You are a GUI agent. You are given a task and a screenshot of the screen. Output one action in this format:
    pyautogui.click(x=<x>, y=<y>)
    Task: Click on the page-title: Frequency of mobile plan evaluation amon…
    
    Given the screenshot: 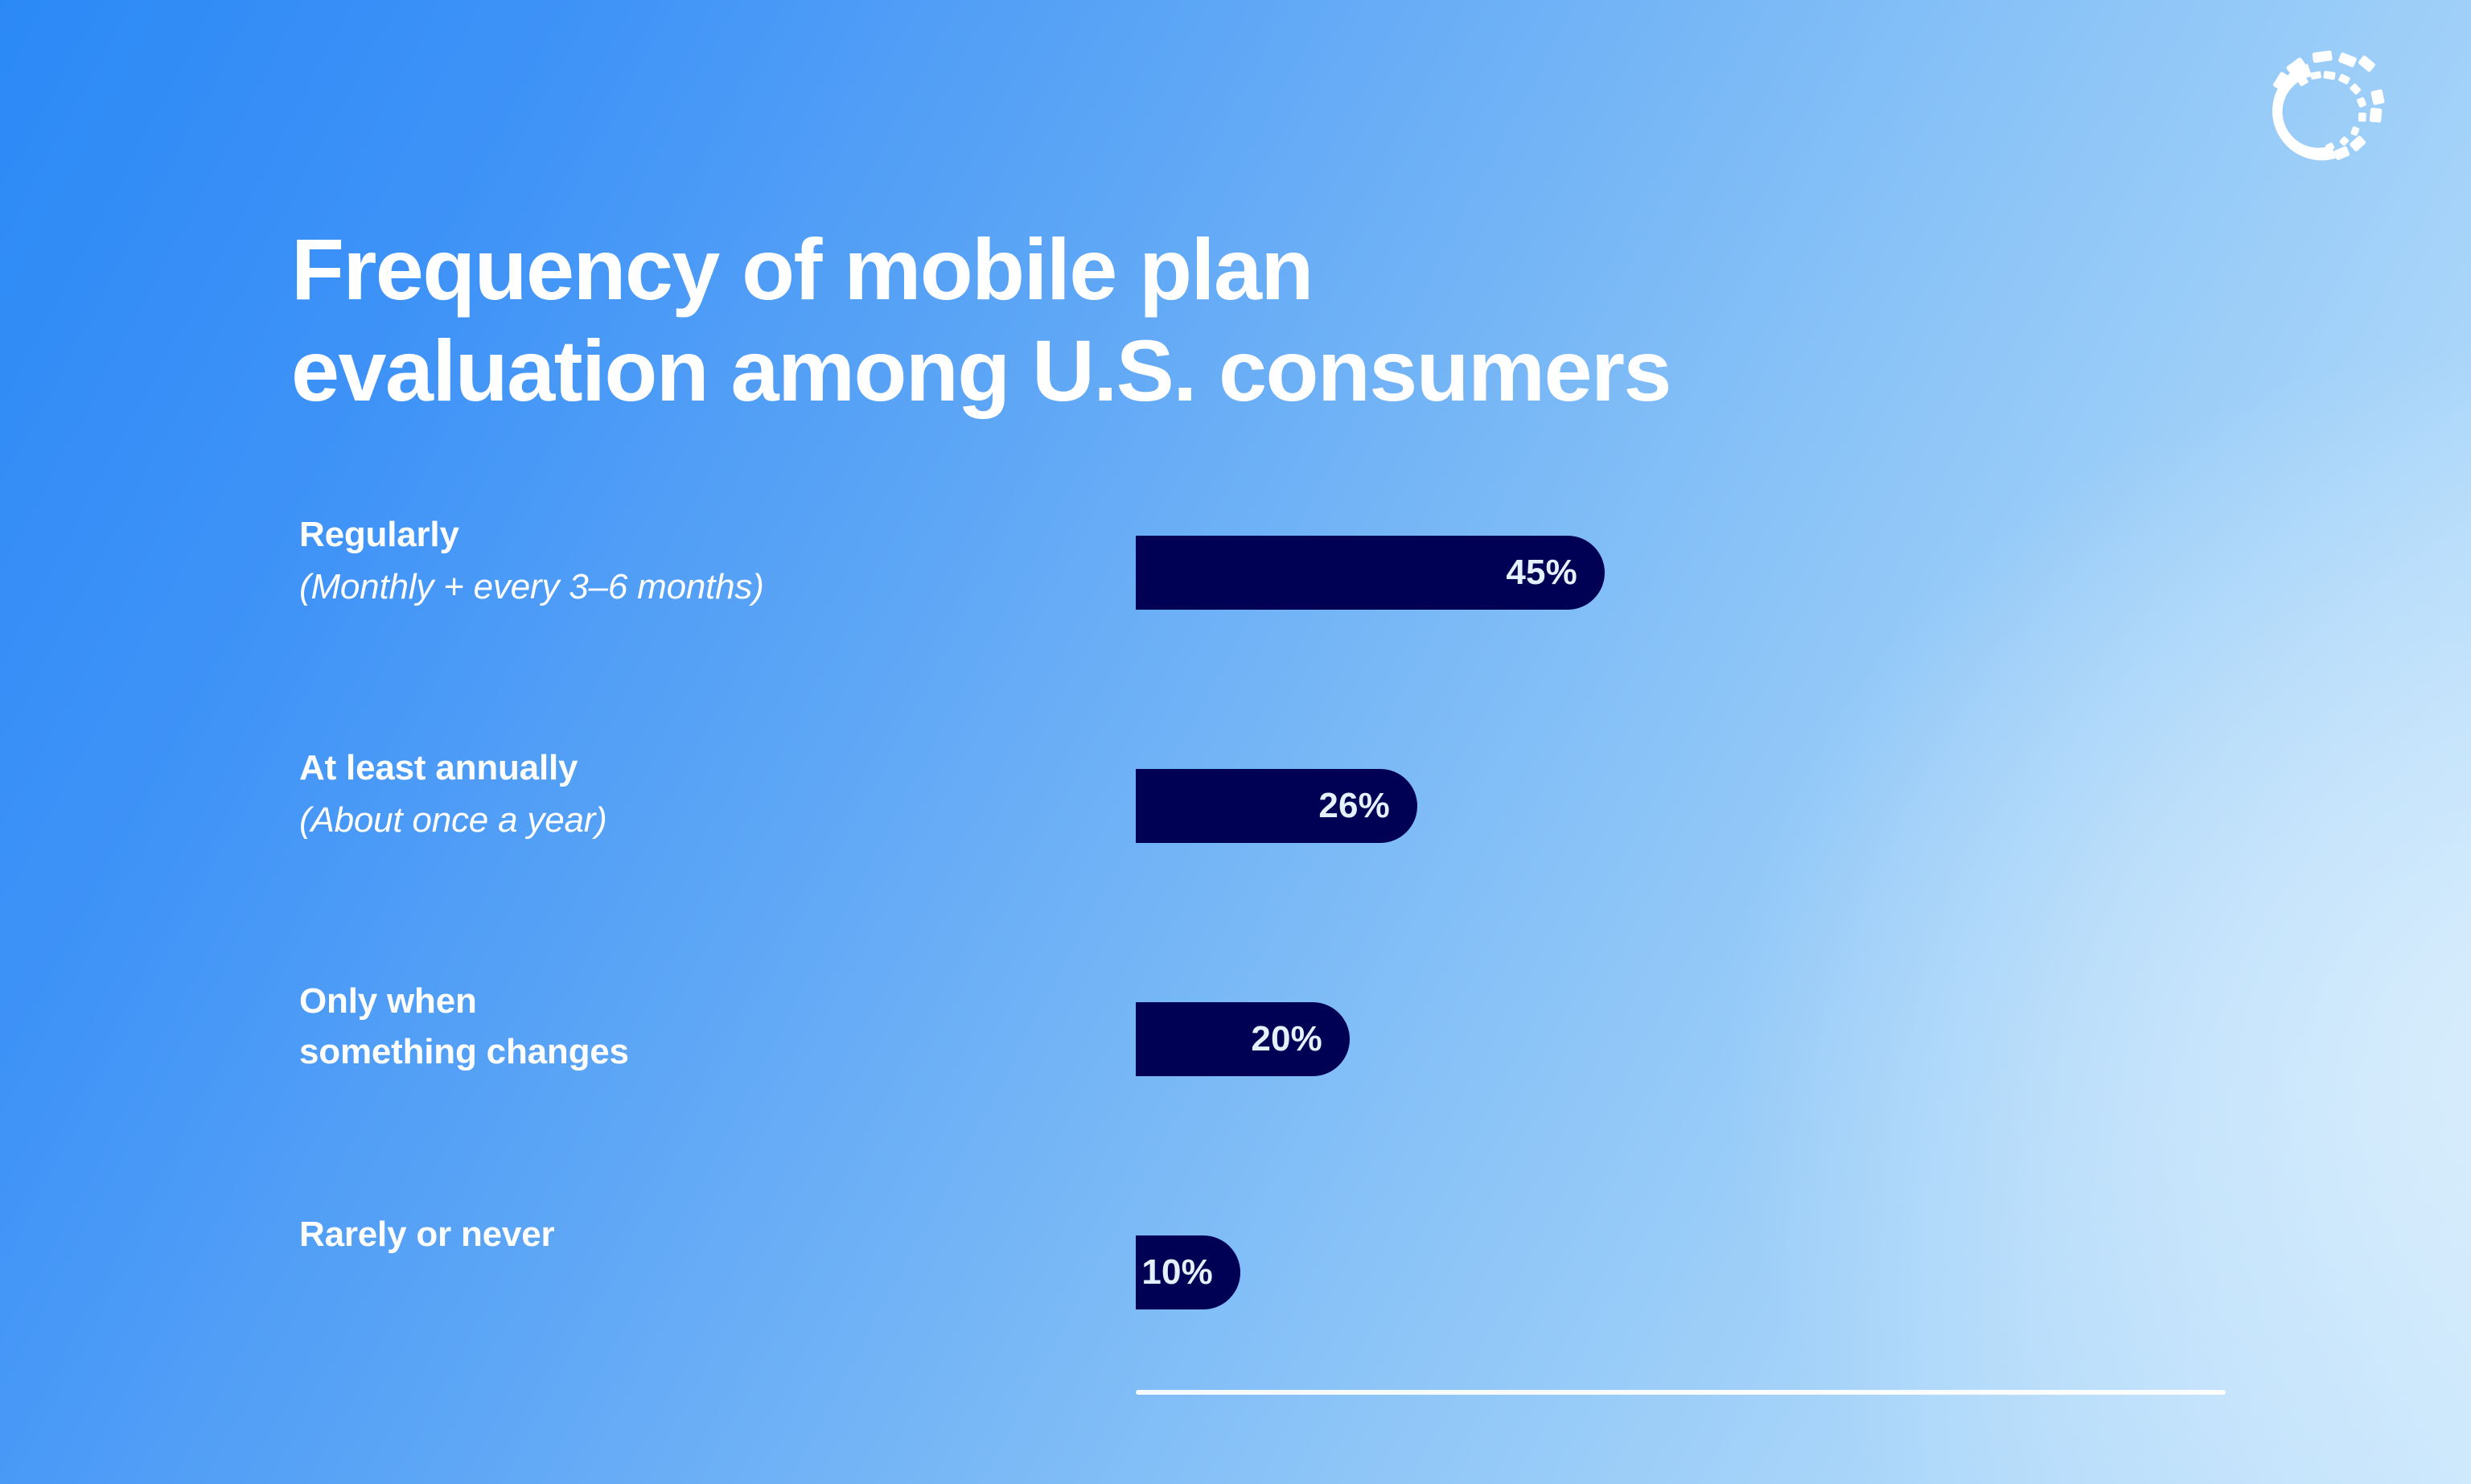 What is the action you would take?
    pyautogui.click(x=981, y=320)
    